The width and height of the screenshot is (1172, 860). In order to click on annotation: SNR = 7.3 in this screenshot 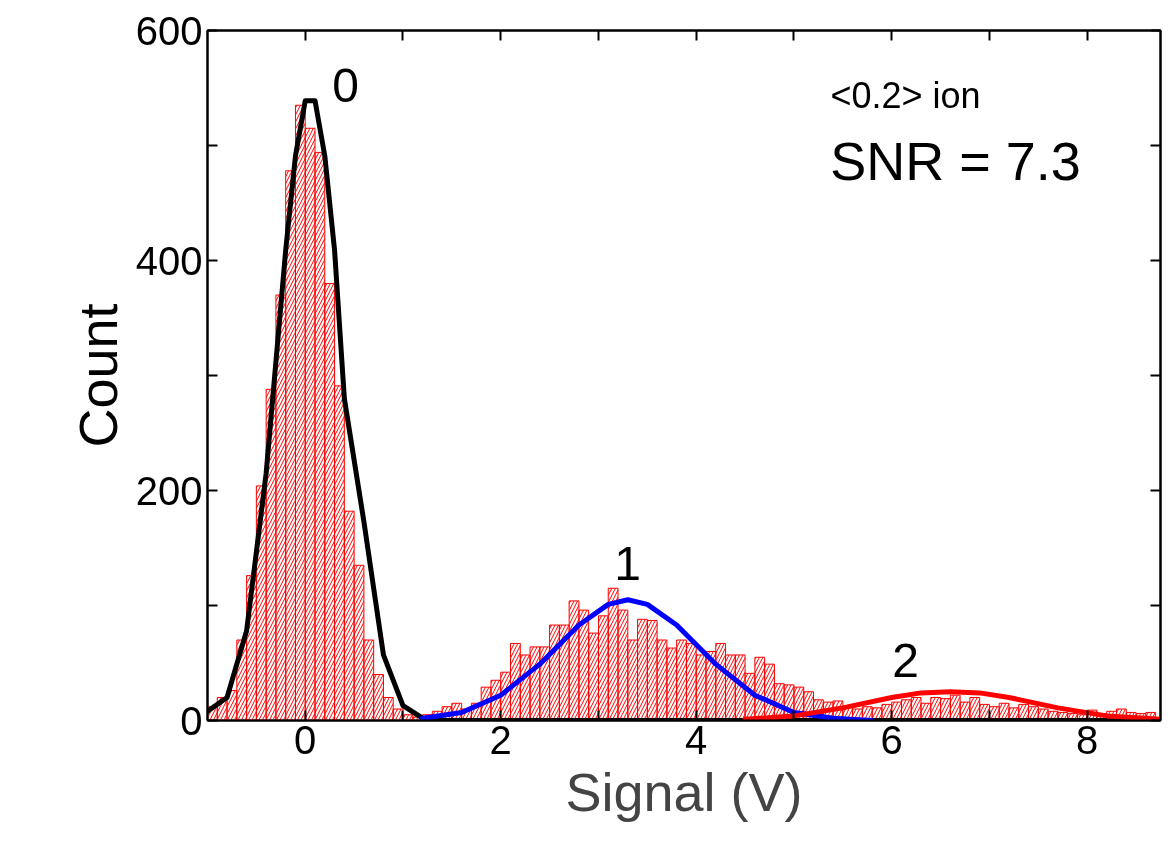, I will do `click(955, 160)`.